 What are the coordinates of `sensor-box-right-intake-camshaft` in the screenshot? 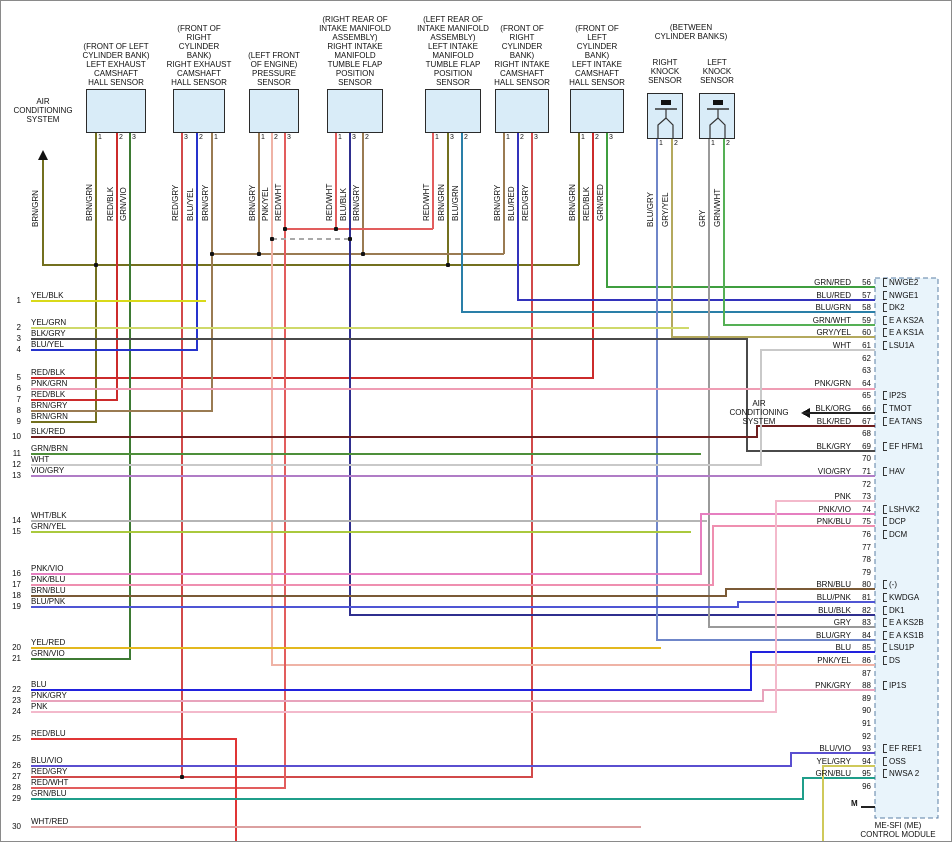 It's located at (522, 111).